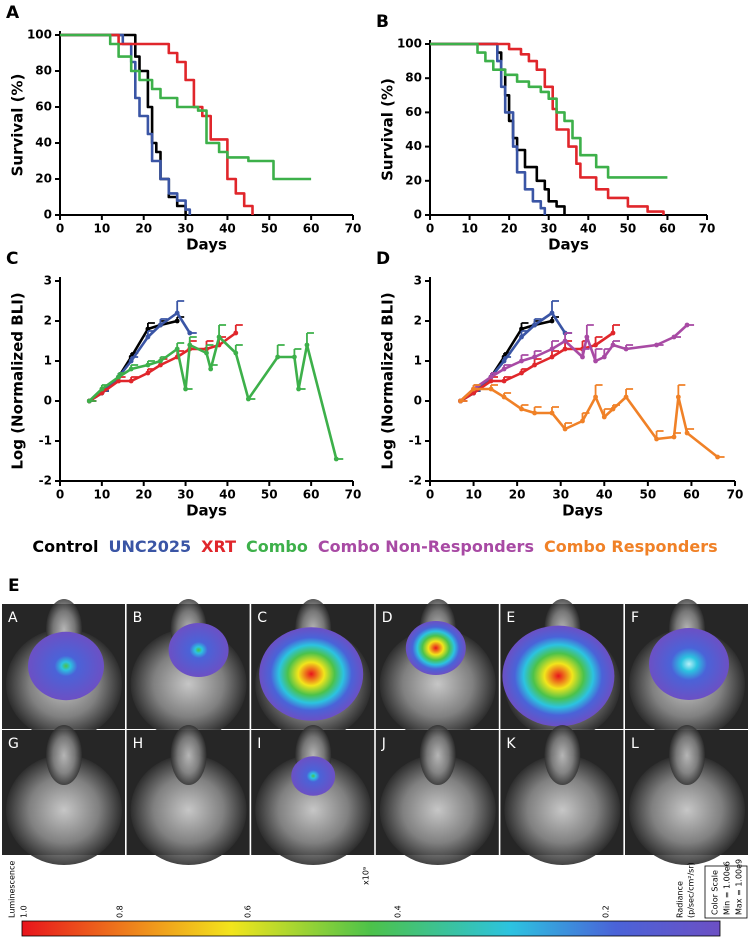 The width and height of the screenshot is (750, 938). Describe the element at coordinates (45, 481) in the screenshot. I see `y-tick-label: -2` at that location.